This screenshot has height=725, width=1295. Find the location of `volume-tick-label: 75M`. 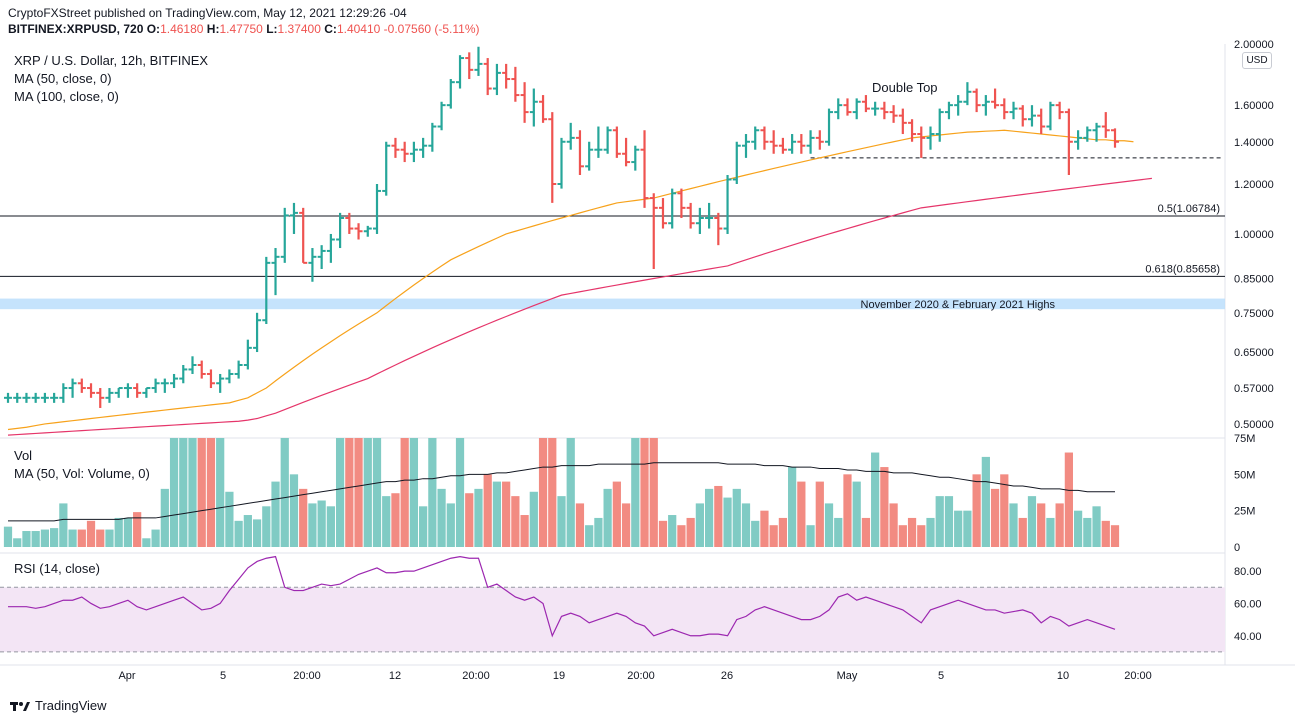

volume-tick-label: 75M is located at coordinates (1244, 439).